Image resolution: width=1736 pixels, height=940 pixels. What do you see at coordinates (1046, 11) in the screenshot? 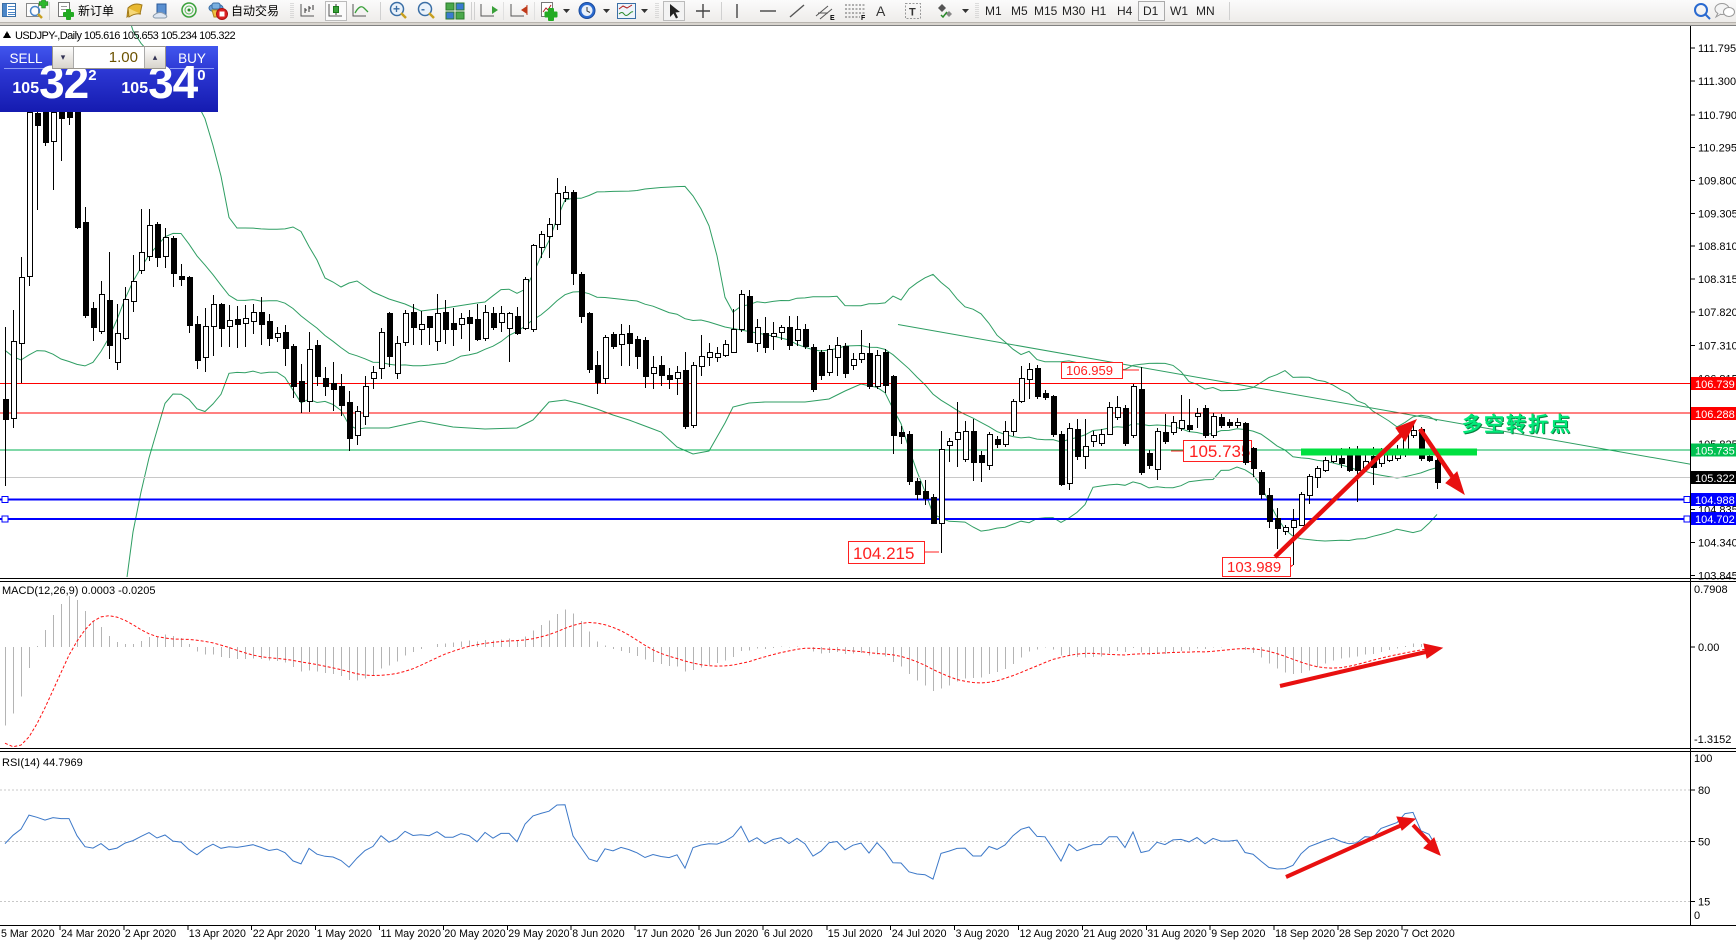
I see `svg-text: M15` at bounding box center [1046, 11].